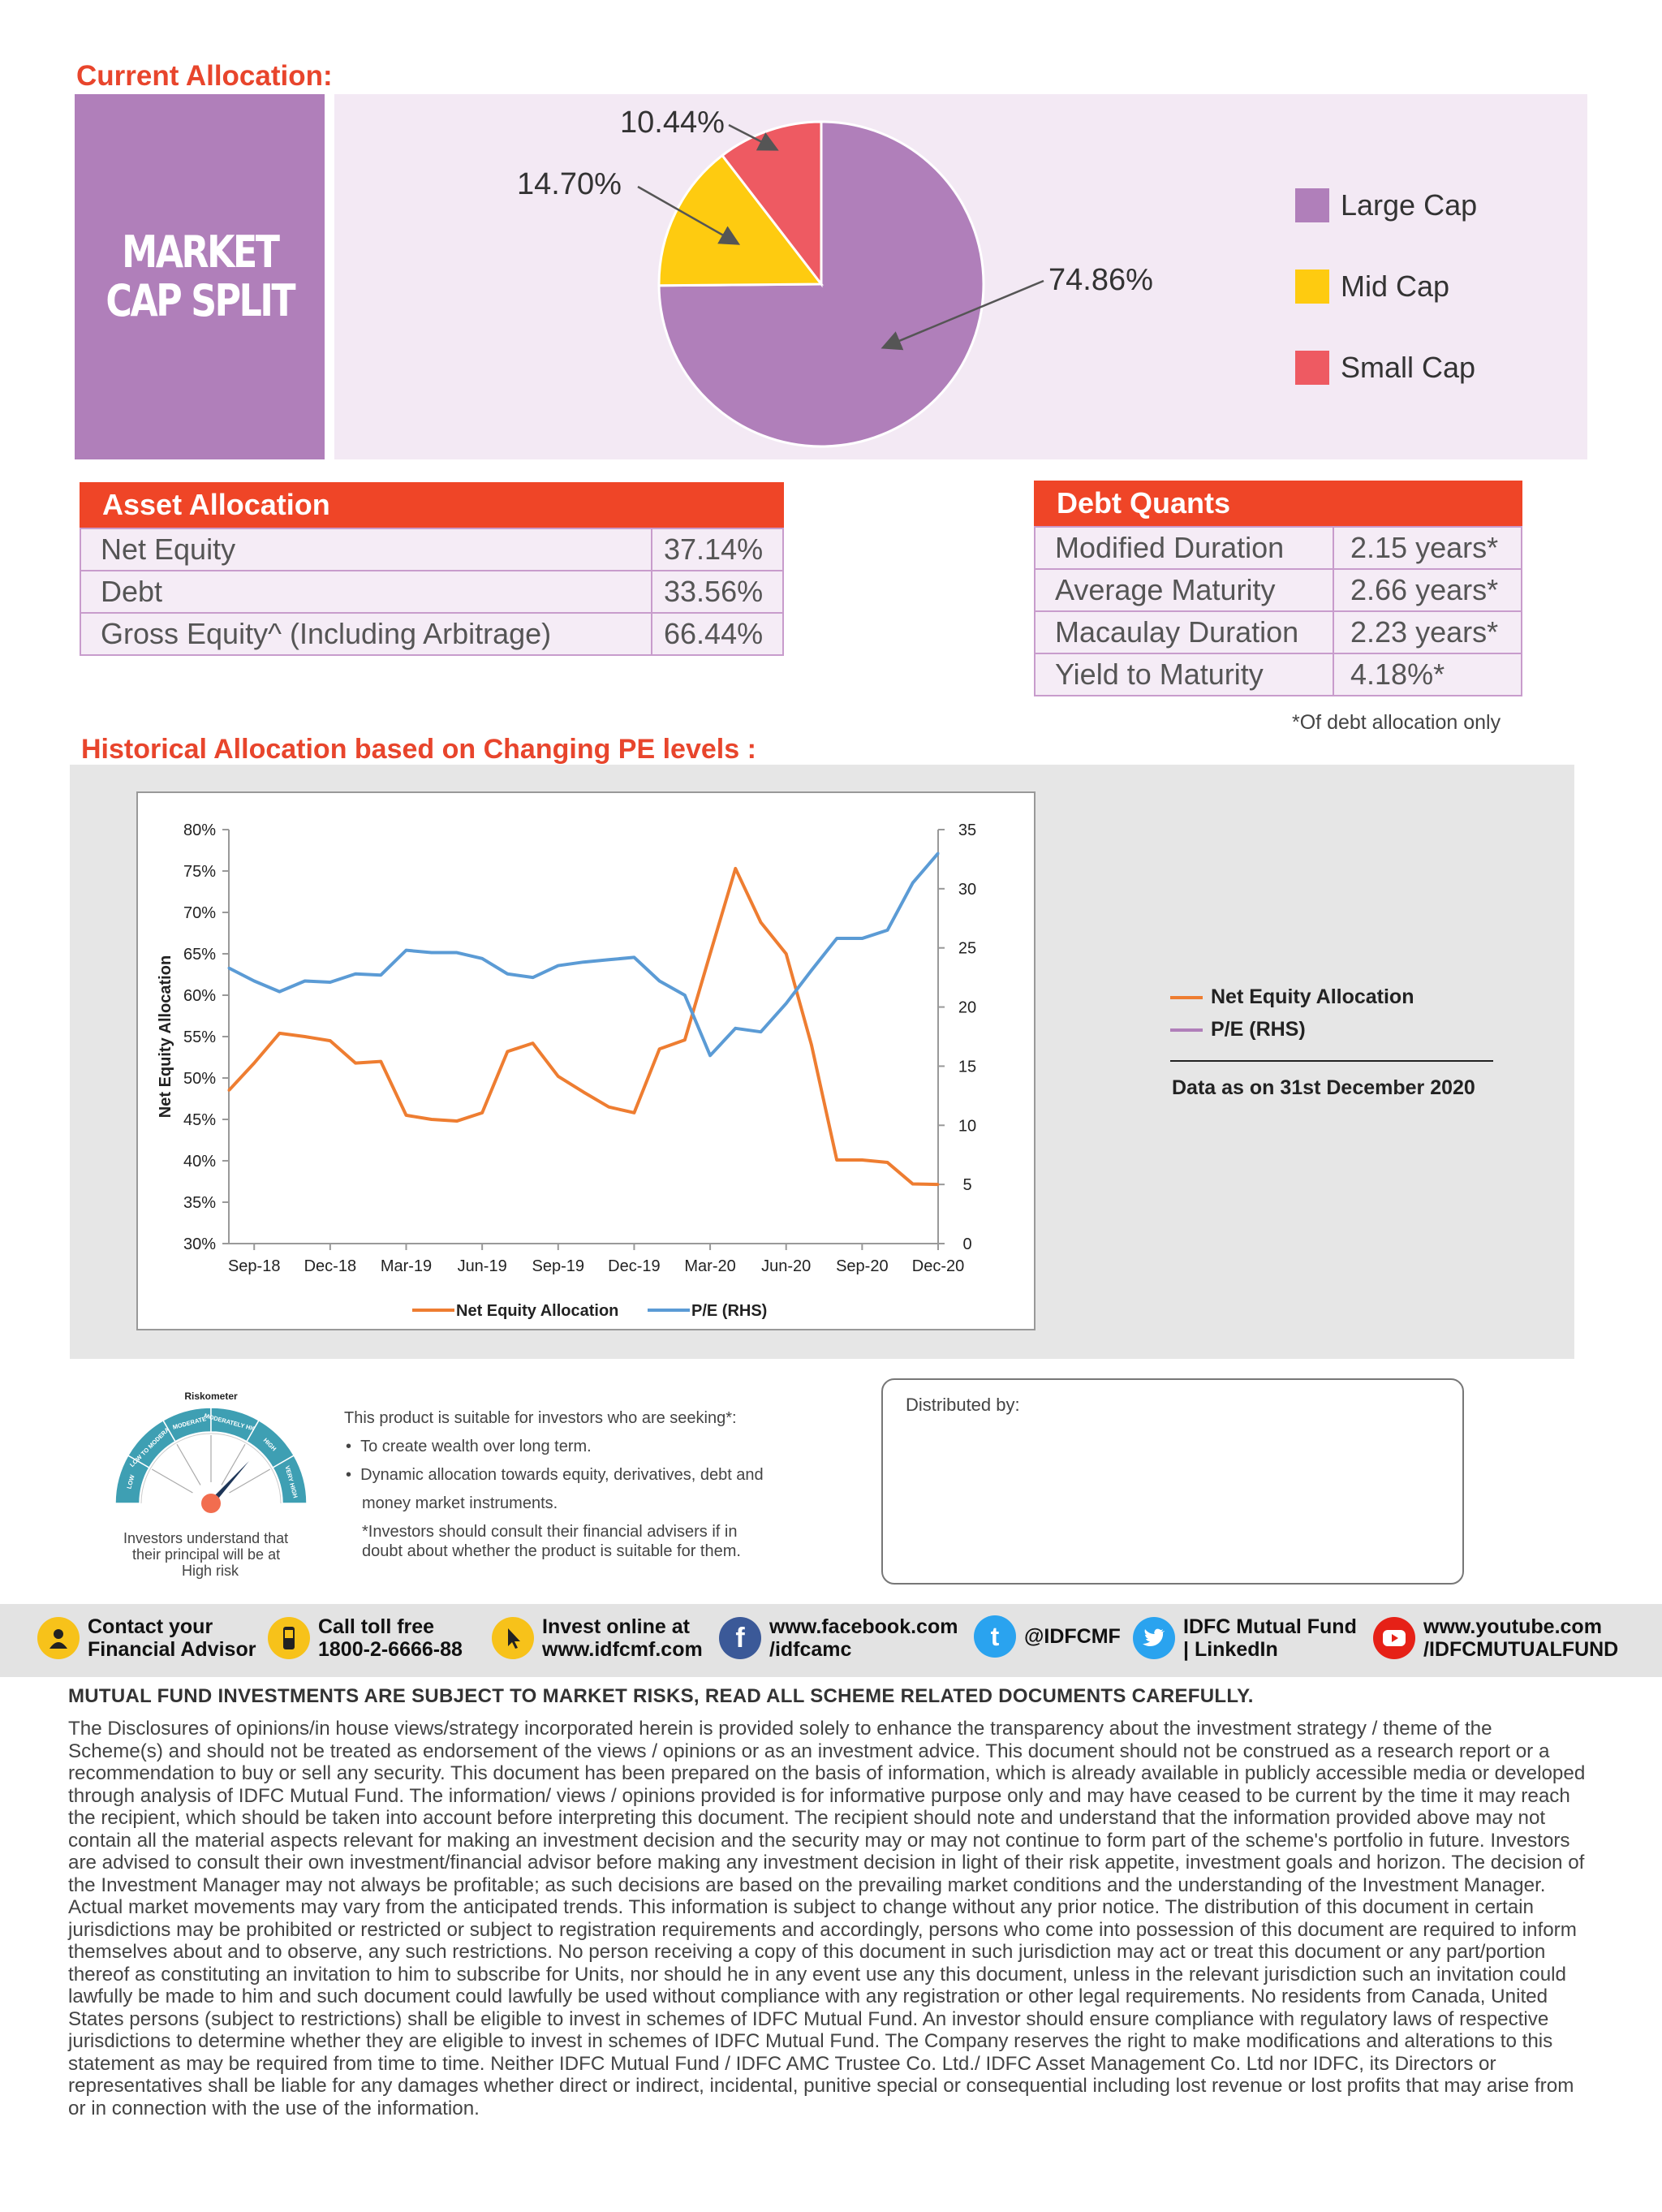  Describe the element at coordinates (513, 1638) in the screenshot. I see `cursor-icon` at that location.